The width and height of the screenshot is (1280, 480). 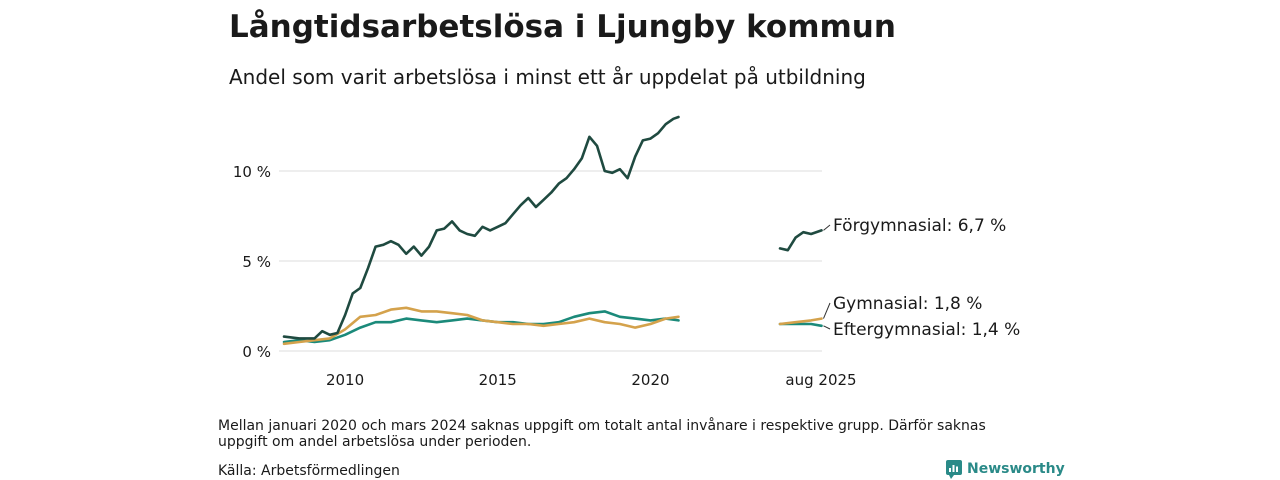 I want to click on x-tick-label: 2010, so click(x=345, y=380).